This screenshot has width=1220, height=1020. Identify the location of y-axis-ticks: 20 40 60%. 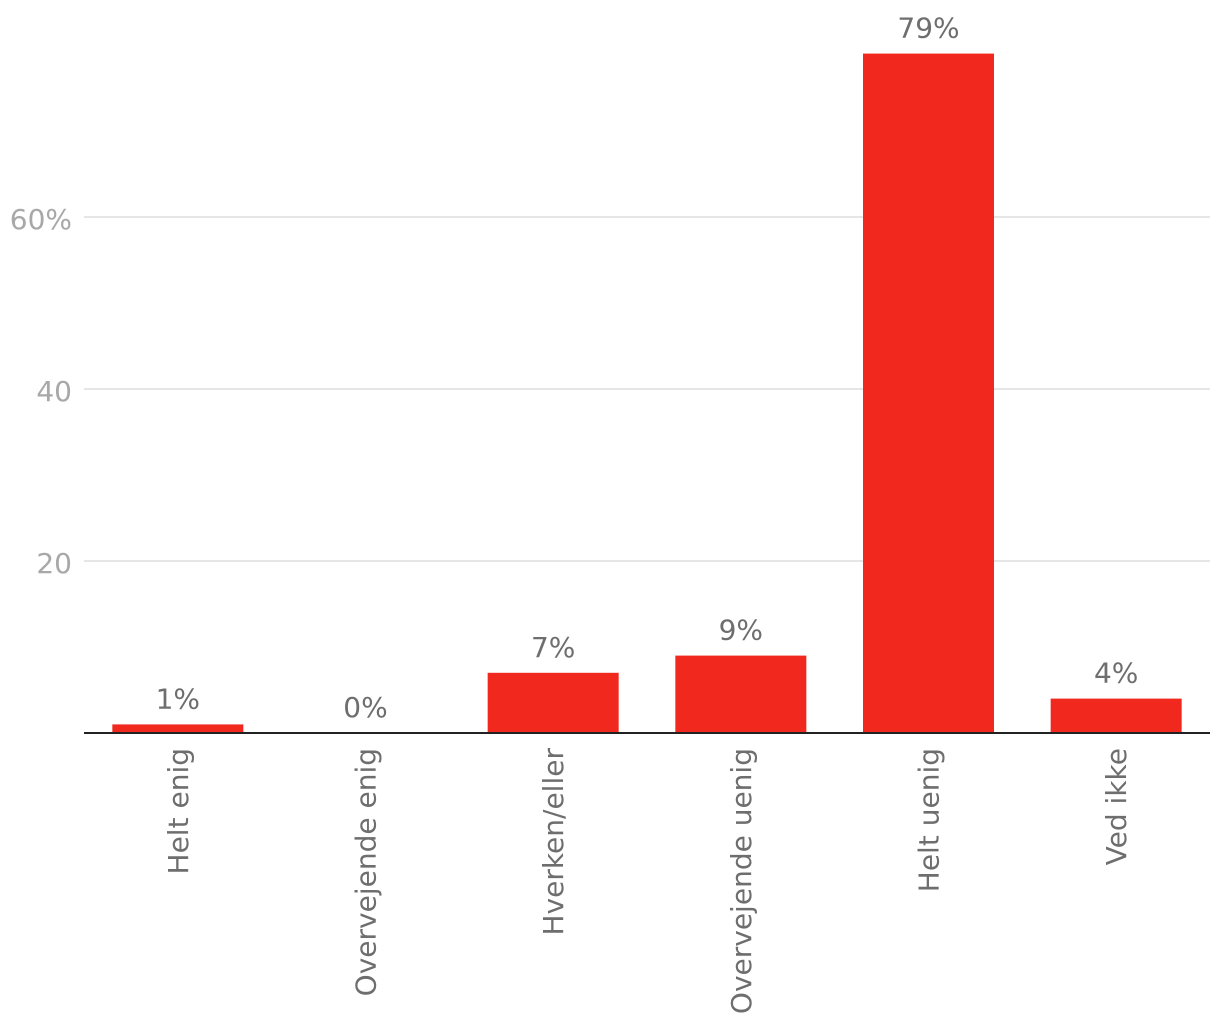
(41, 391).